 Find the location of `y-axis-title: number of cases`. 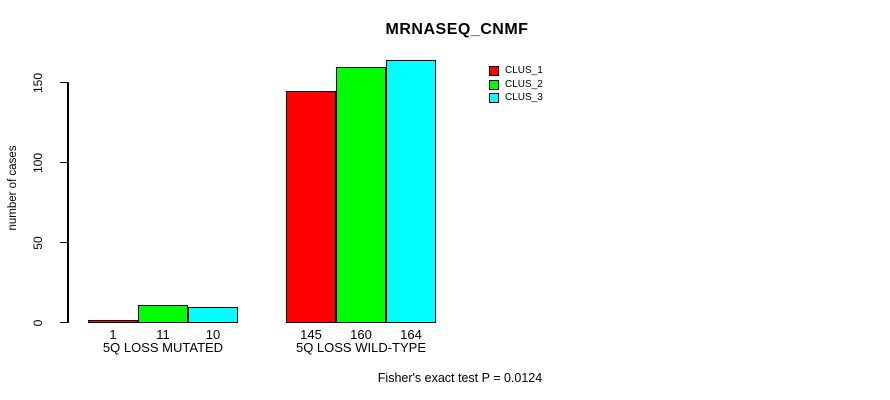

y-axis-title: number of cases is located at coordinates (13, 188).